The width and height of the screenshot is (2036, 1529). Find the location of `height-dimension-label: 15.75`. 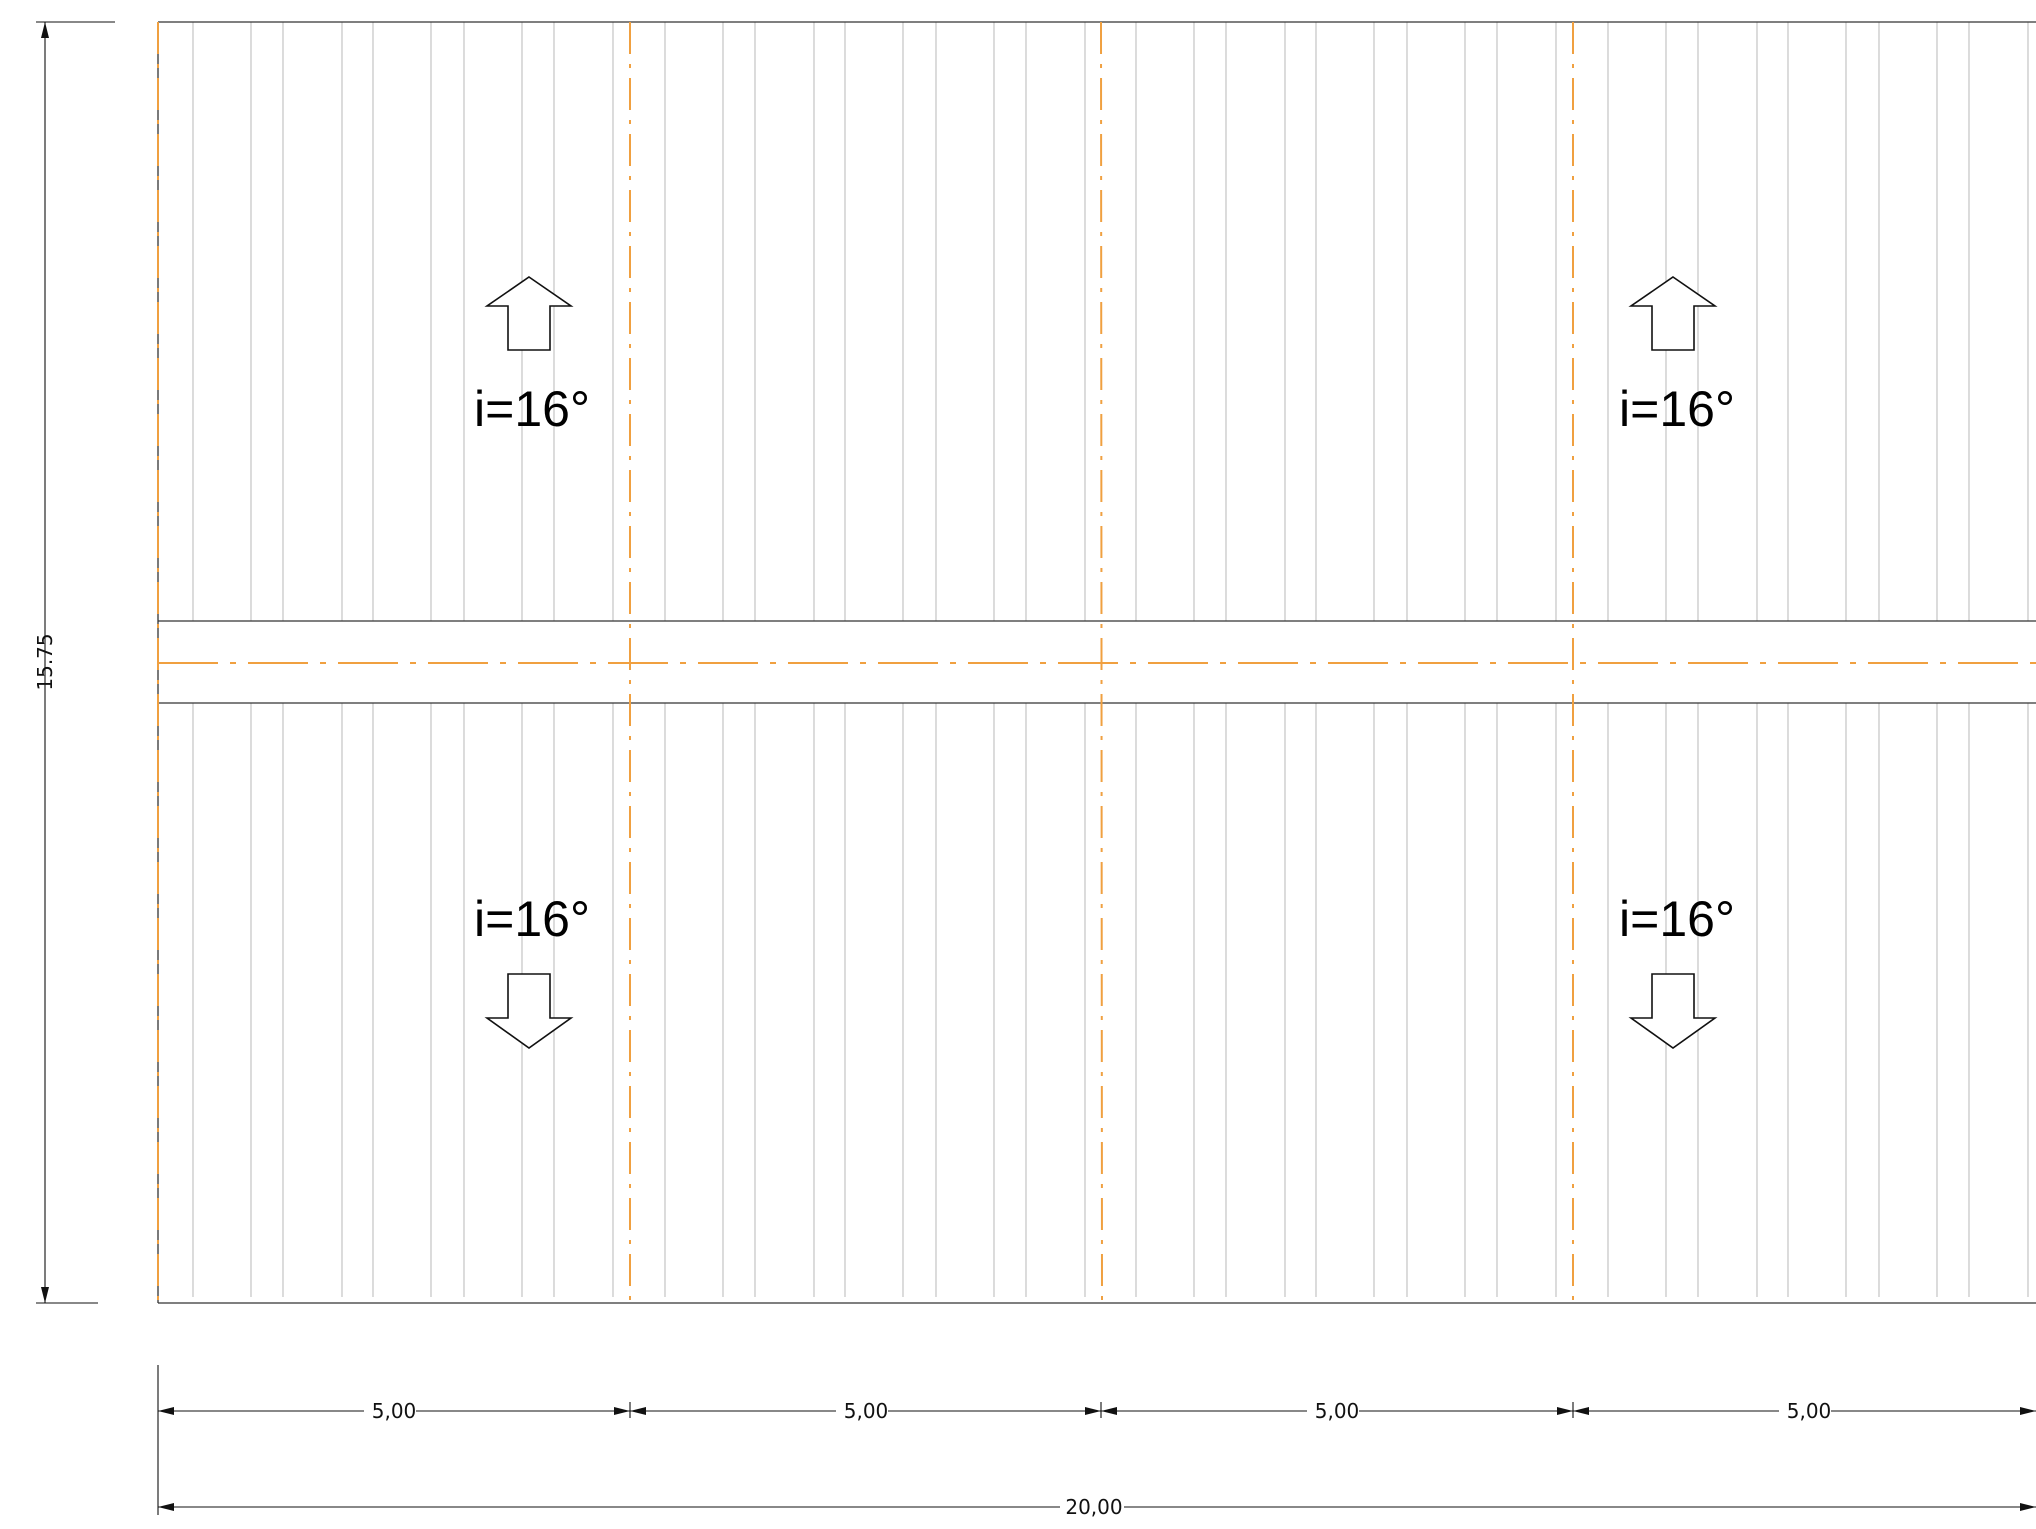

height-dimension-label: 15.75 is located at coordinates (45, 661).